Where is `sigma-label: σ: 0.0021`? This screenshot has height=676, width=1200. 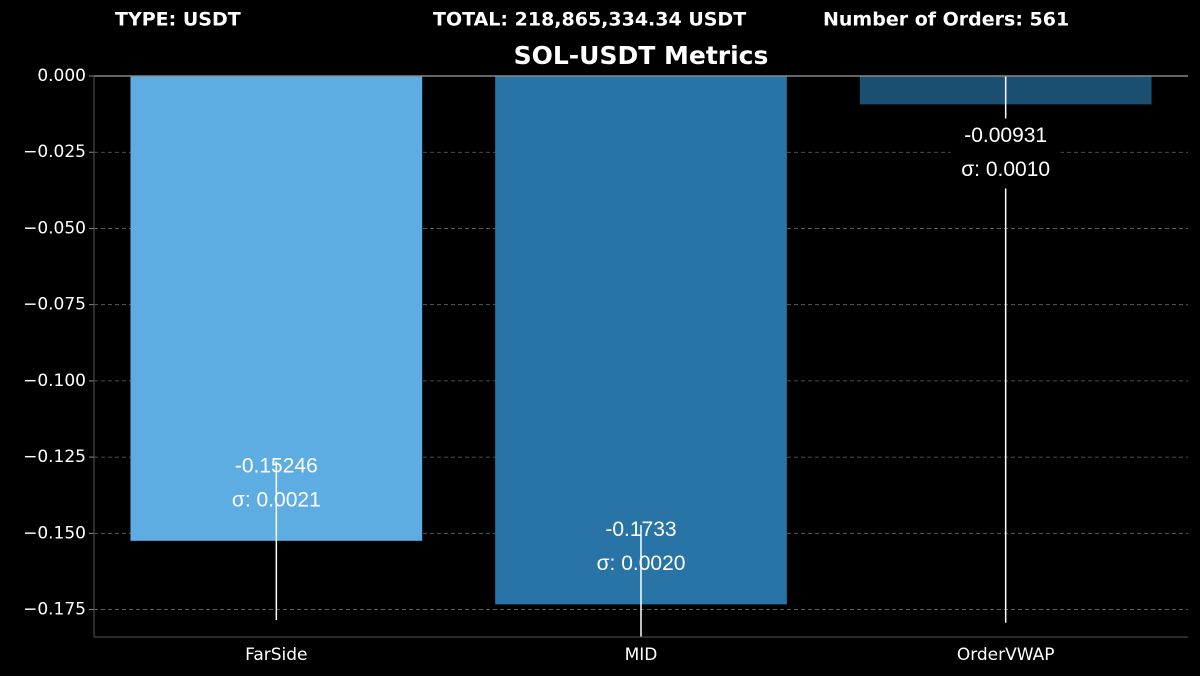
sigma-label: σ: 0.0021 is located at coordinates (276, 499).